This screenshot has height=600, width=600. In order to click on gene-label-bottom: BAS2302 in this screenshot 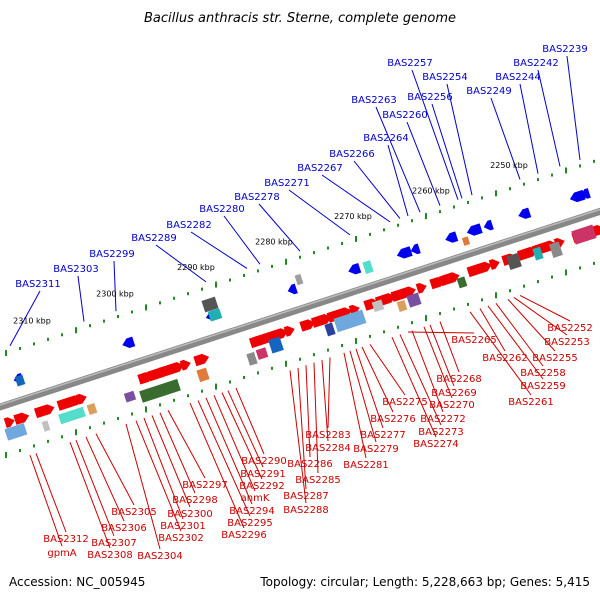, I will do `click(181, 538)`.